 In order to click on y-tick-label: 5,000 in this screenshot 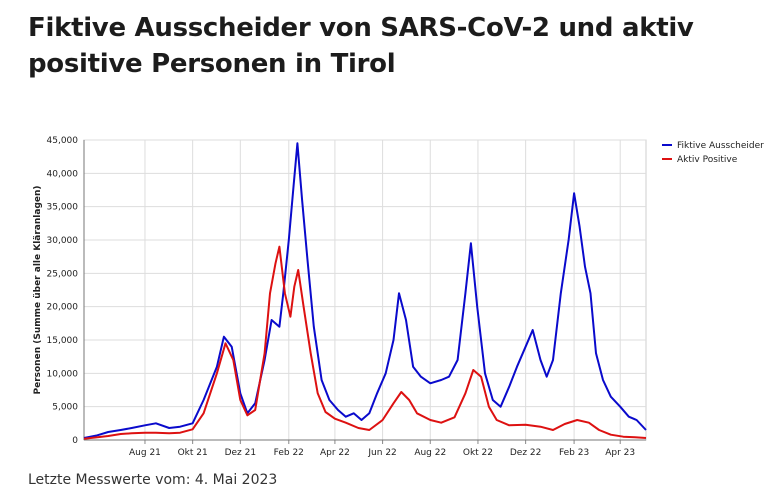, I will do `click(65, 408)`.